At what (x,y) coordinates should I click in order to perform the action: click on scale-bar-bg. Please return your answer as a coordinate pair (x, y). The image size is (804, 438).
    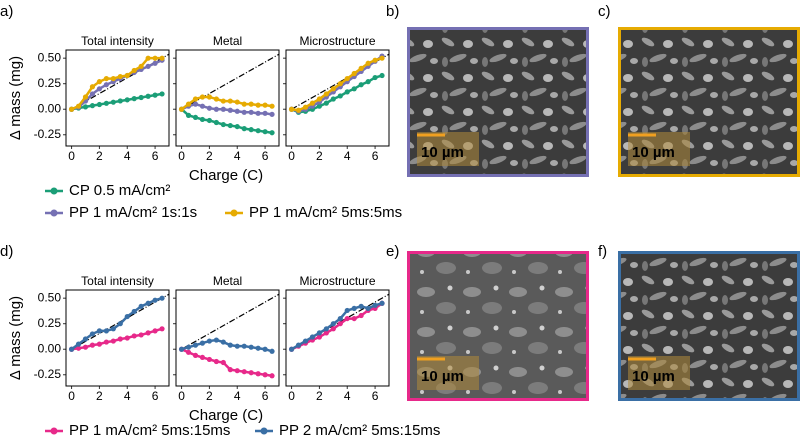
    Looking at the image, I should click on (448, 373).